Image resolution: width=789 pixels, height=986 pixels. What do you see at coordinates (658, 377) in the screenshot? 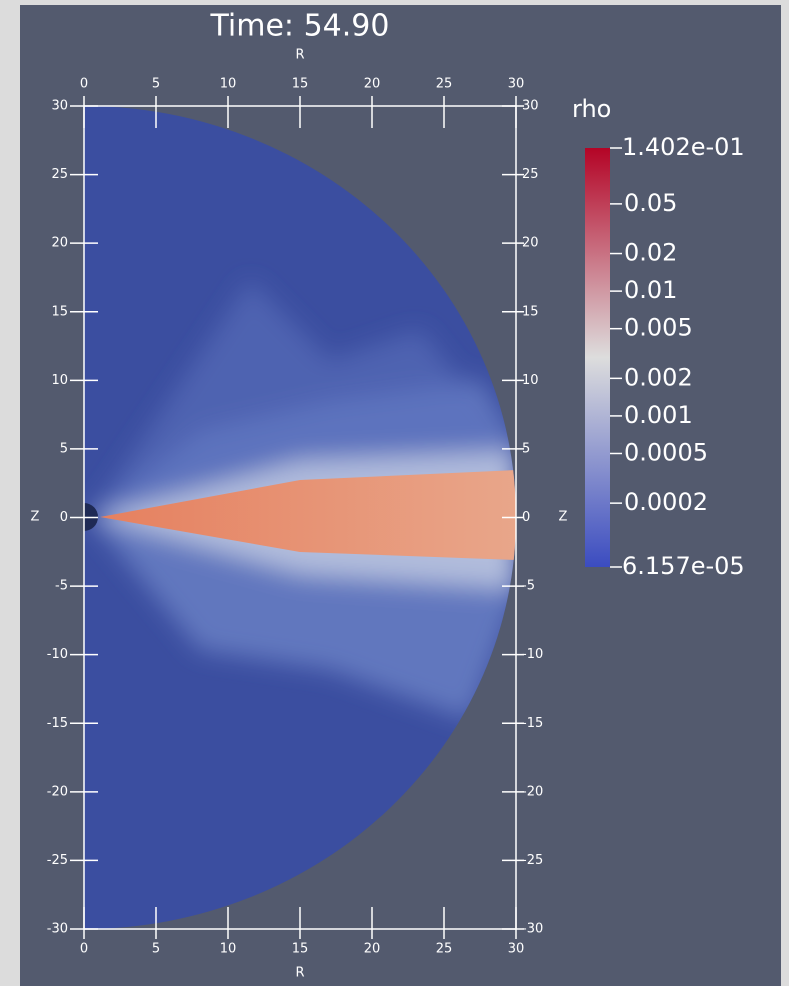
I see `colorbar-tick-label: 0.002` at bounding box center [658, 377].